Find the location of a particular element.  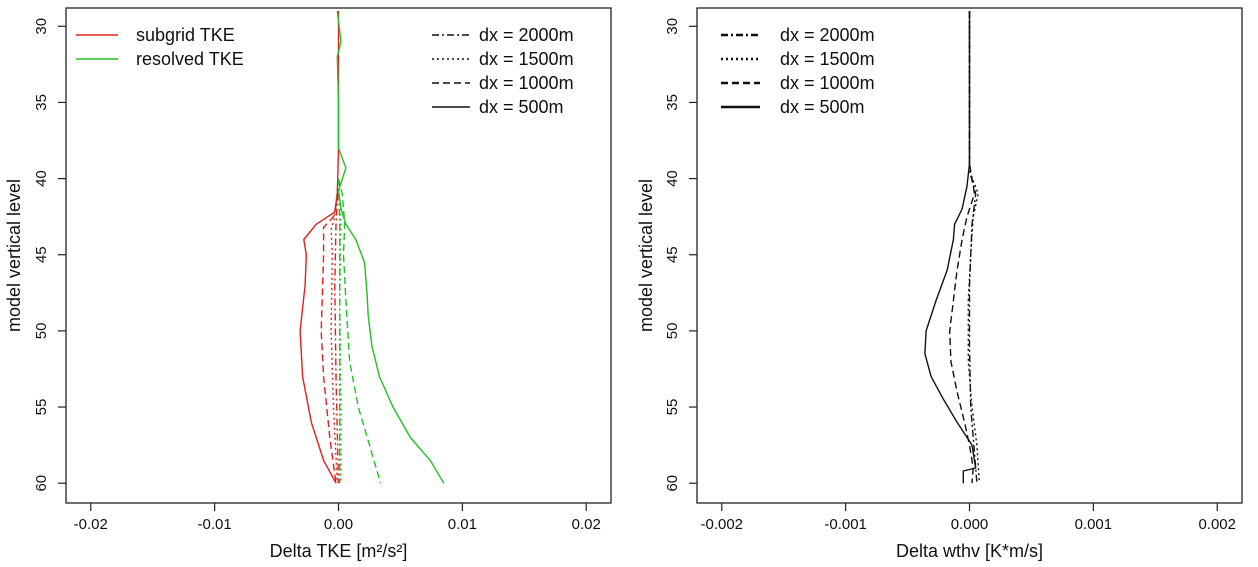

x-tick-label: 0.001 is located at coordinates (1094, 524).